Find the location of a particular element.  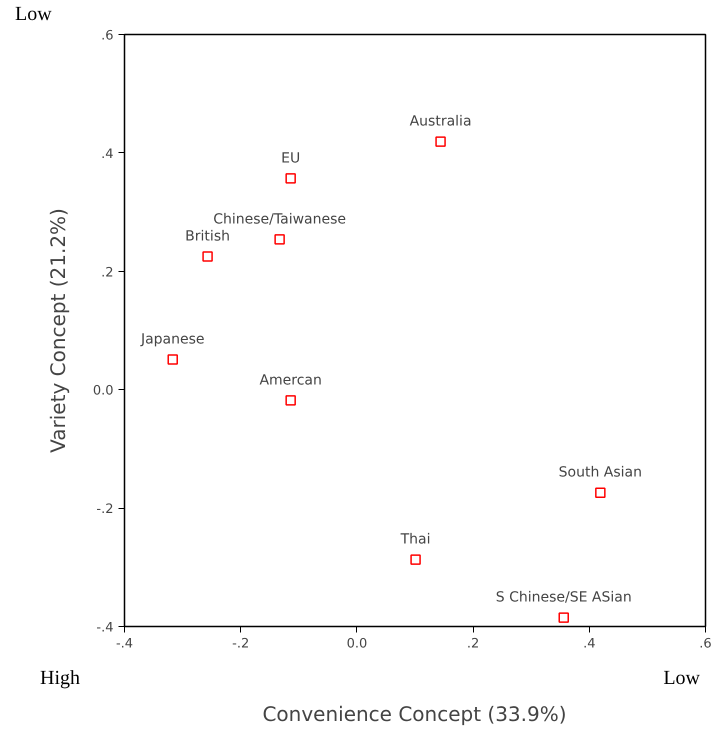

y-tick-label: .6 is located at coordinates (107, 36).